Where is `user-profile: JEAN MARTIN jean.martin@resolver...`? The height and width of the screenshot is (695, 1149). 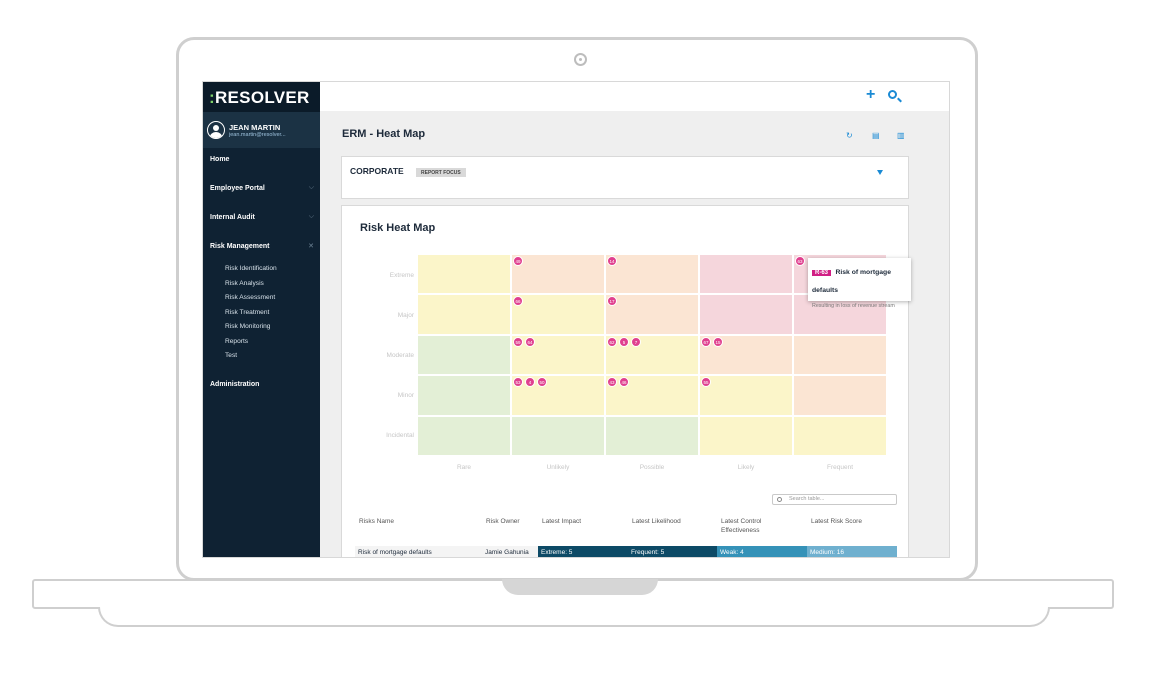
user-profile: JEAN MARTIN jean.martin@resolver... is located at coordinates (261, 130).